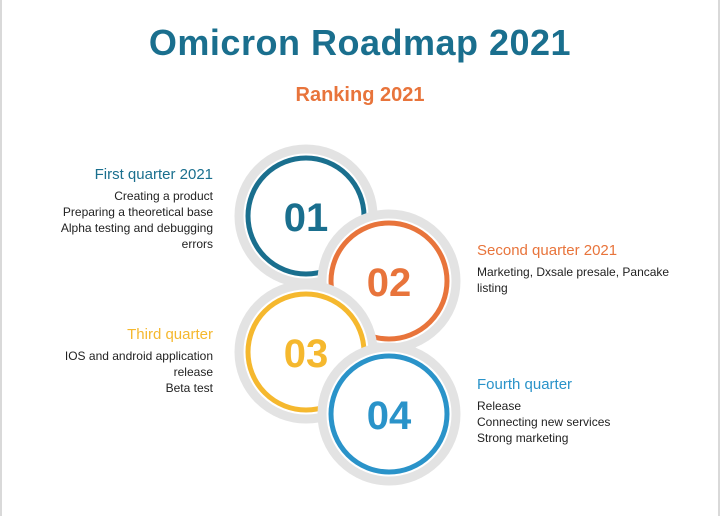 The image size is (720, 516). What do you see at coordinates (525, 384) in the screenshot?
I see `stage-4-heading: Fourth quarter` at bounding box center [525, 384].